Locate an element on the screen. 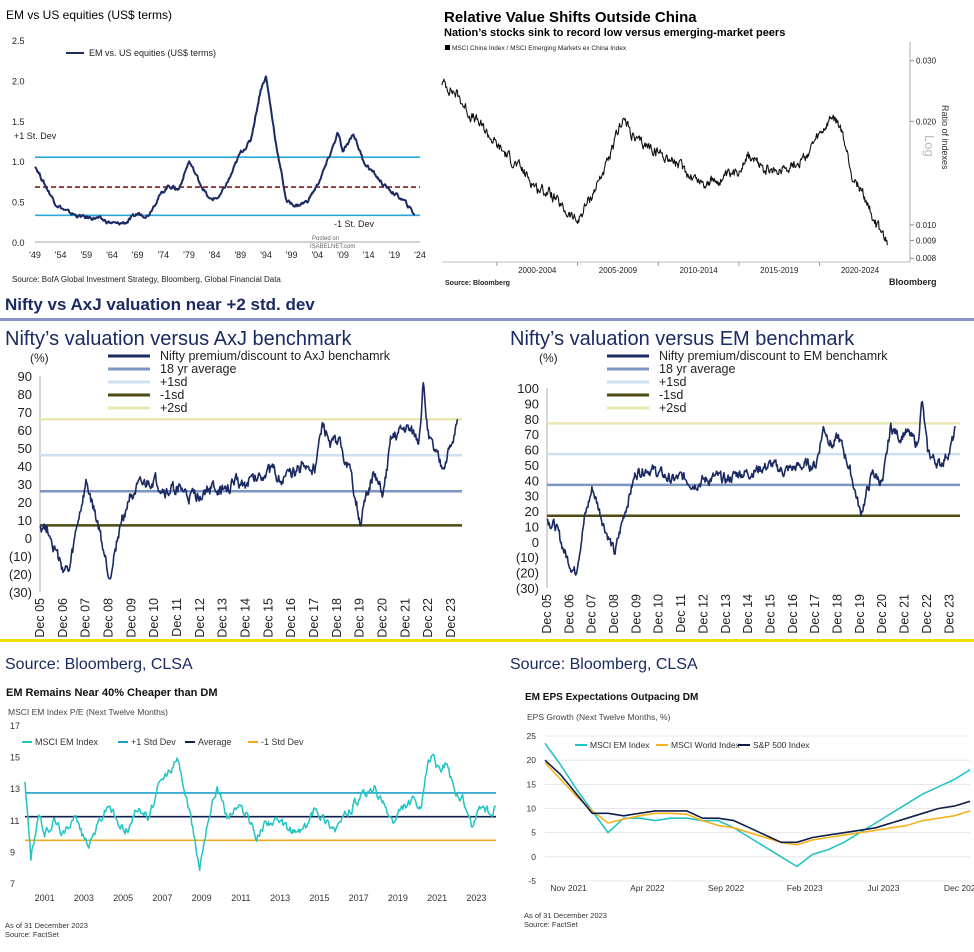 This screenshot has height=952, width=974. y-tick-label: 1.0 is located at coordinates (18, 162).